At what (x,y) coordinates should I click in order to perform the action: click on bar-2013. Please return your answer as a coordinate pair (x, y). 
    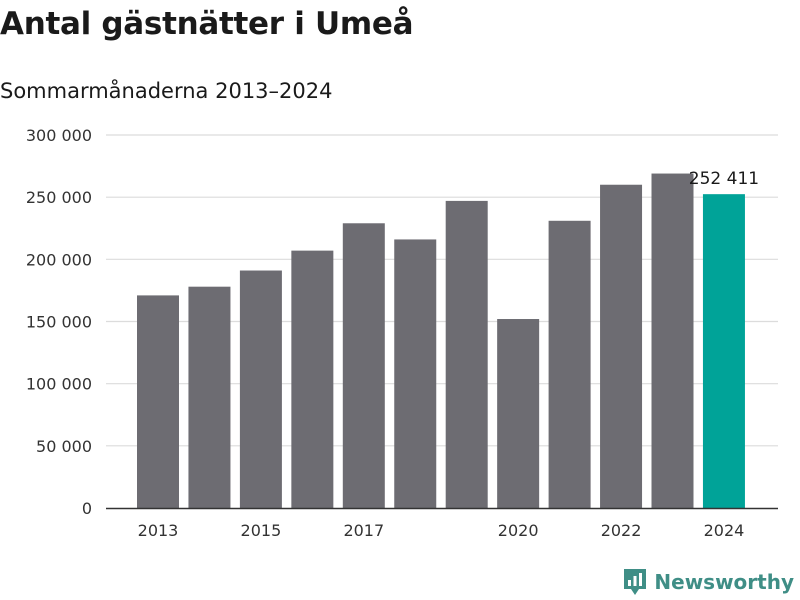
    Looking at the image, I should click on (158, 401).